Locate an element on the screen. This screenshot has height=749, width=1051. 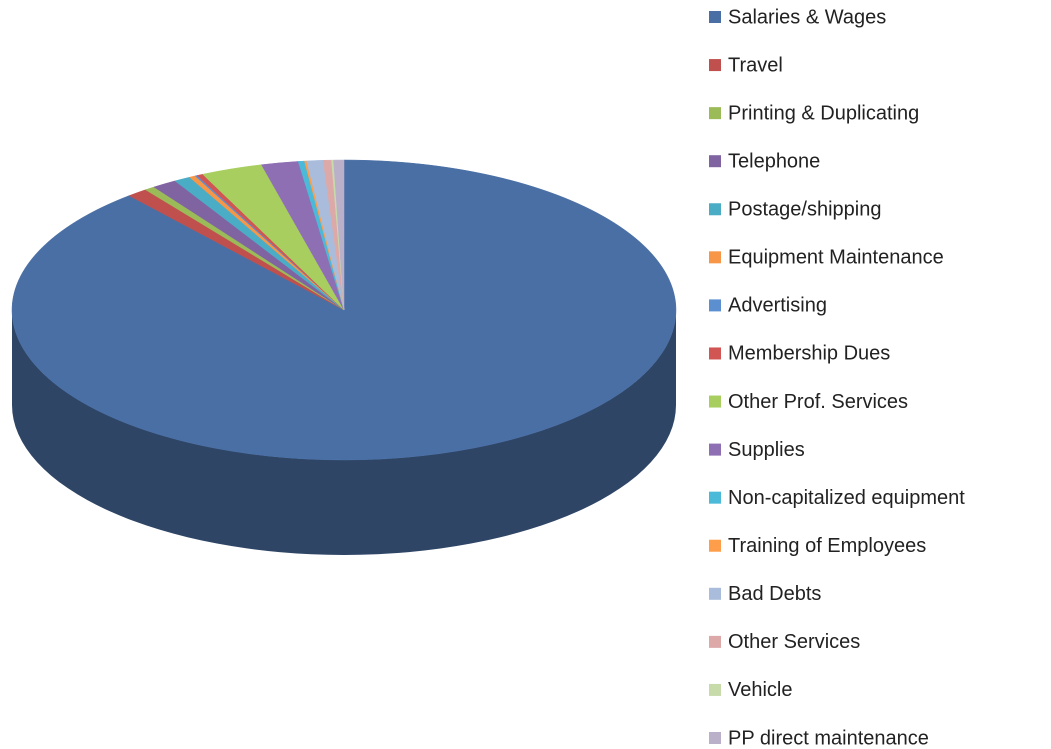
legend-label: PP direct maintenance is located at coordinates (828, 738).